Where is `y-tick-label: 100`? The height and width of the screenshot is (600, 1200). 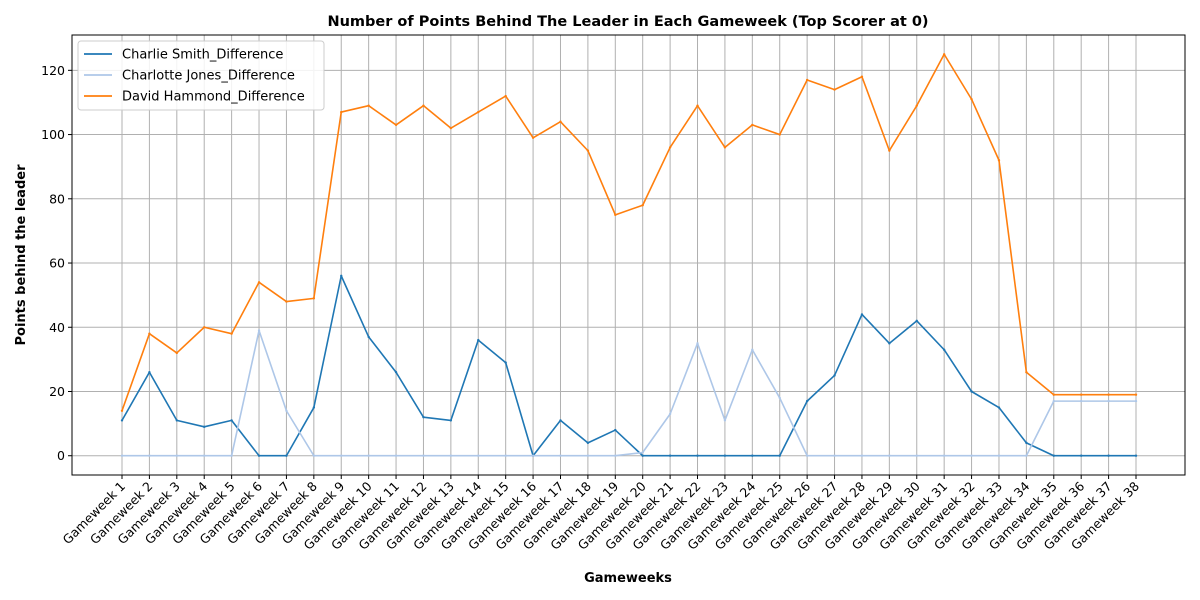
y-tick-label: 100 is located at coordinates (53, 134).